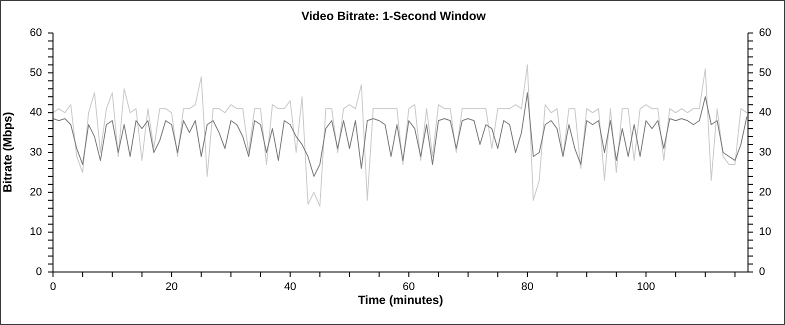  What do you see at coordinates (765, 33) in the screenshot?
I see `y2-tick-label: 60` at bounding box center [765, 33].